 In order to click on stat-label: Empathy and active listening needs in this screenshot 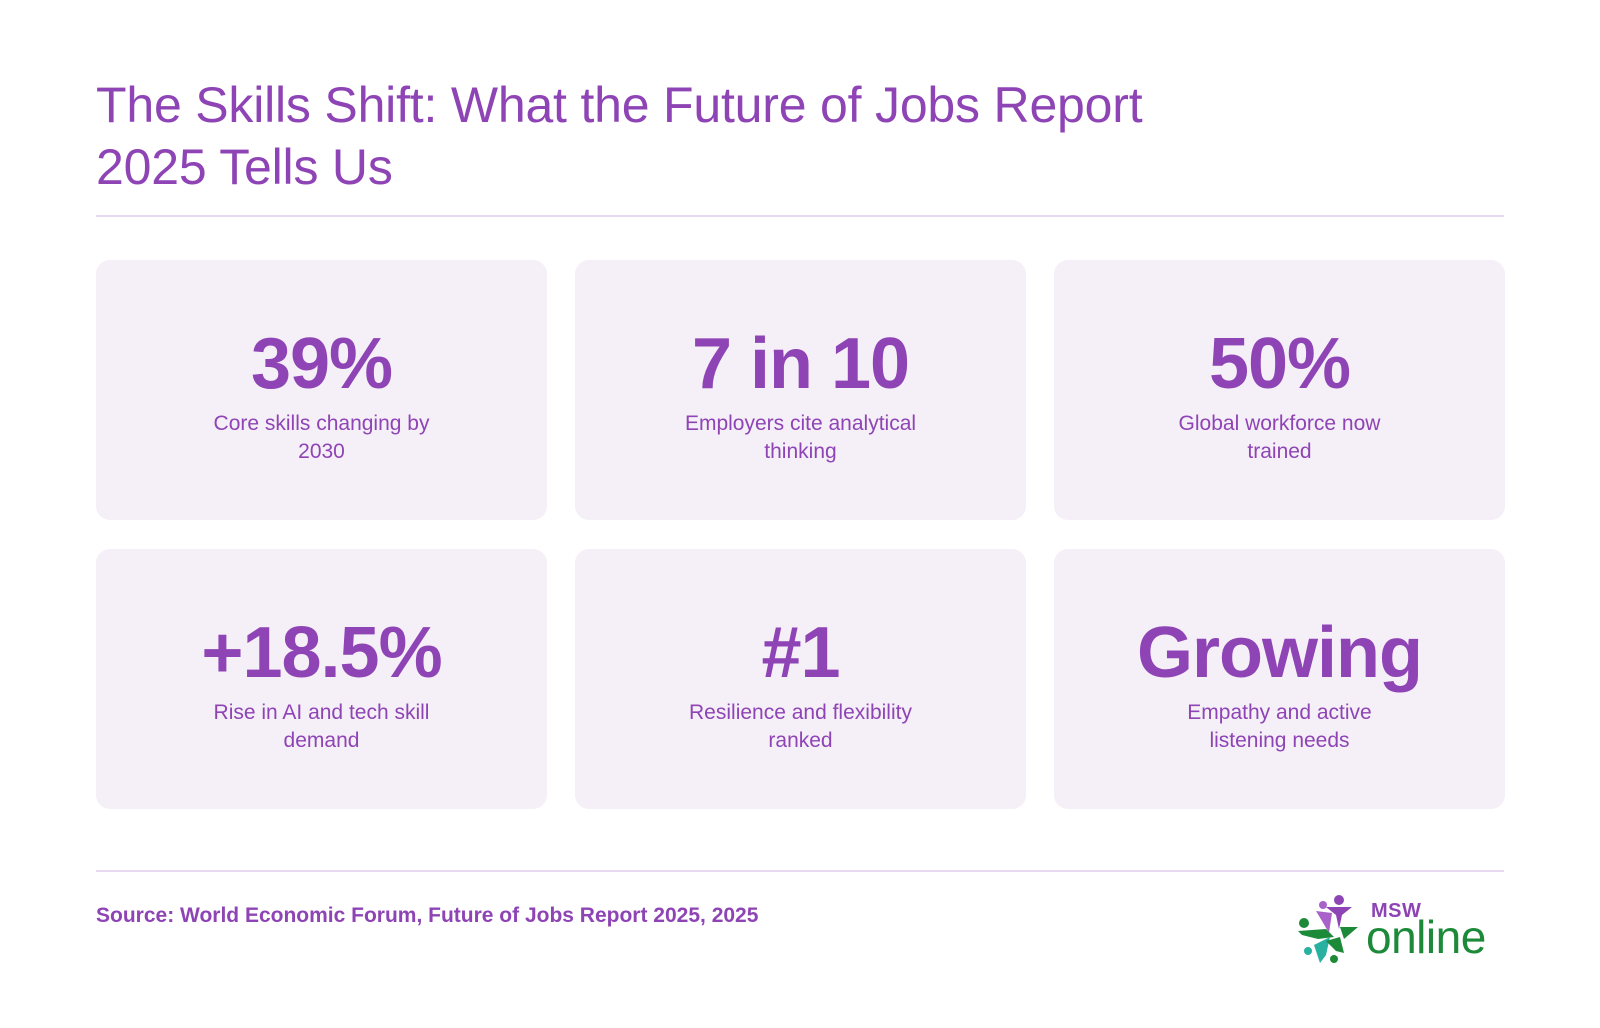, I will do `click(1279, 726)`.